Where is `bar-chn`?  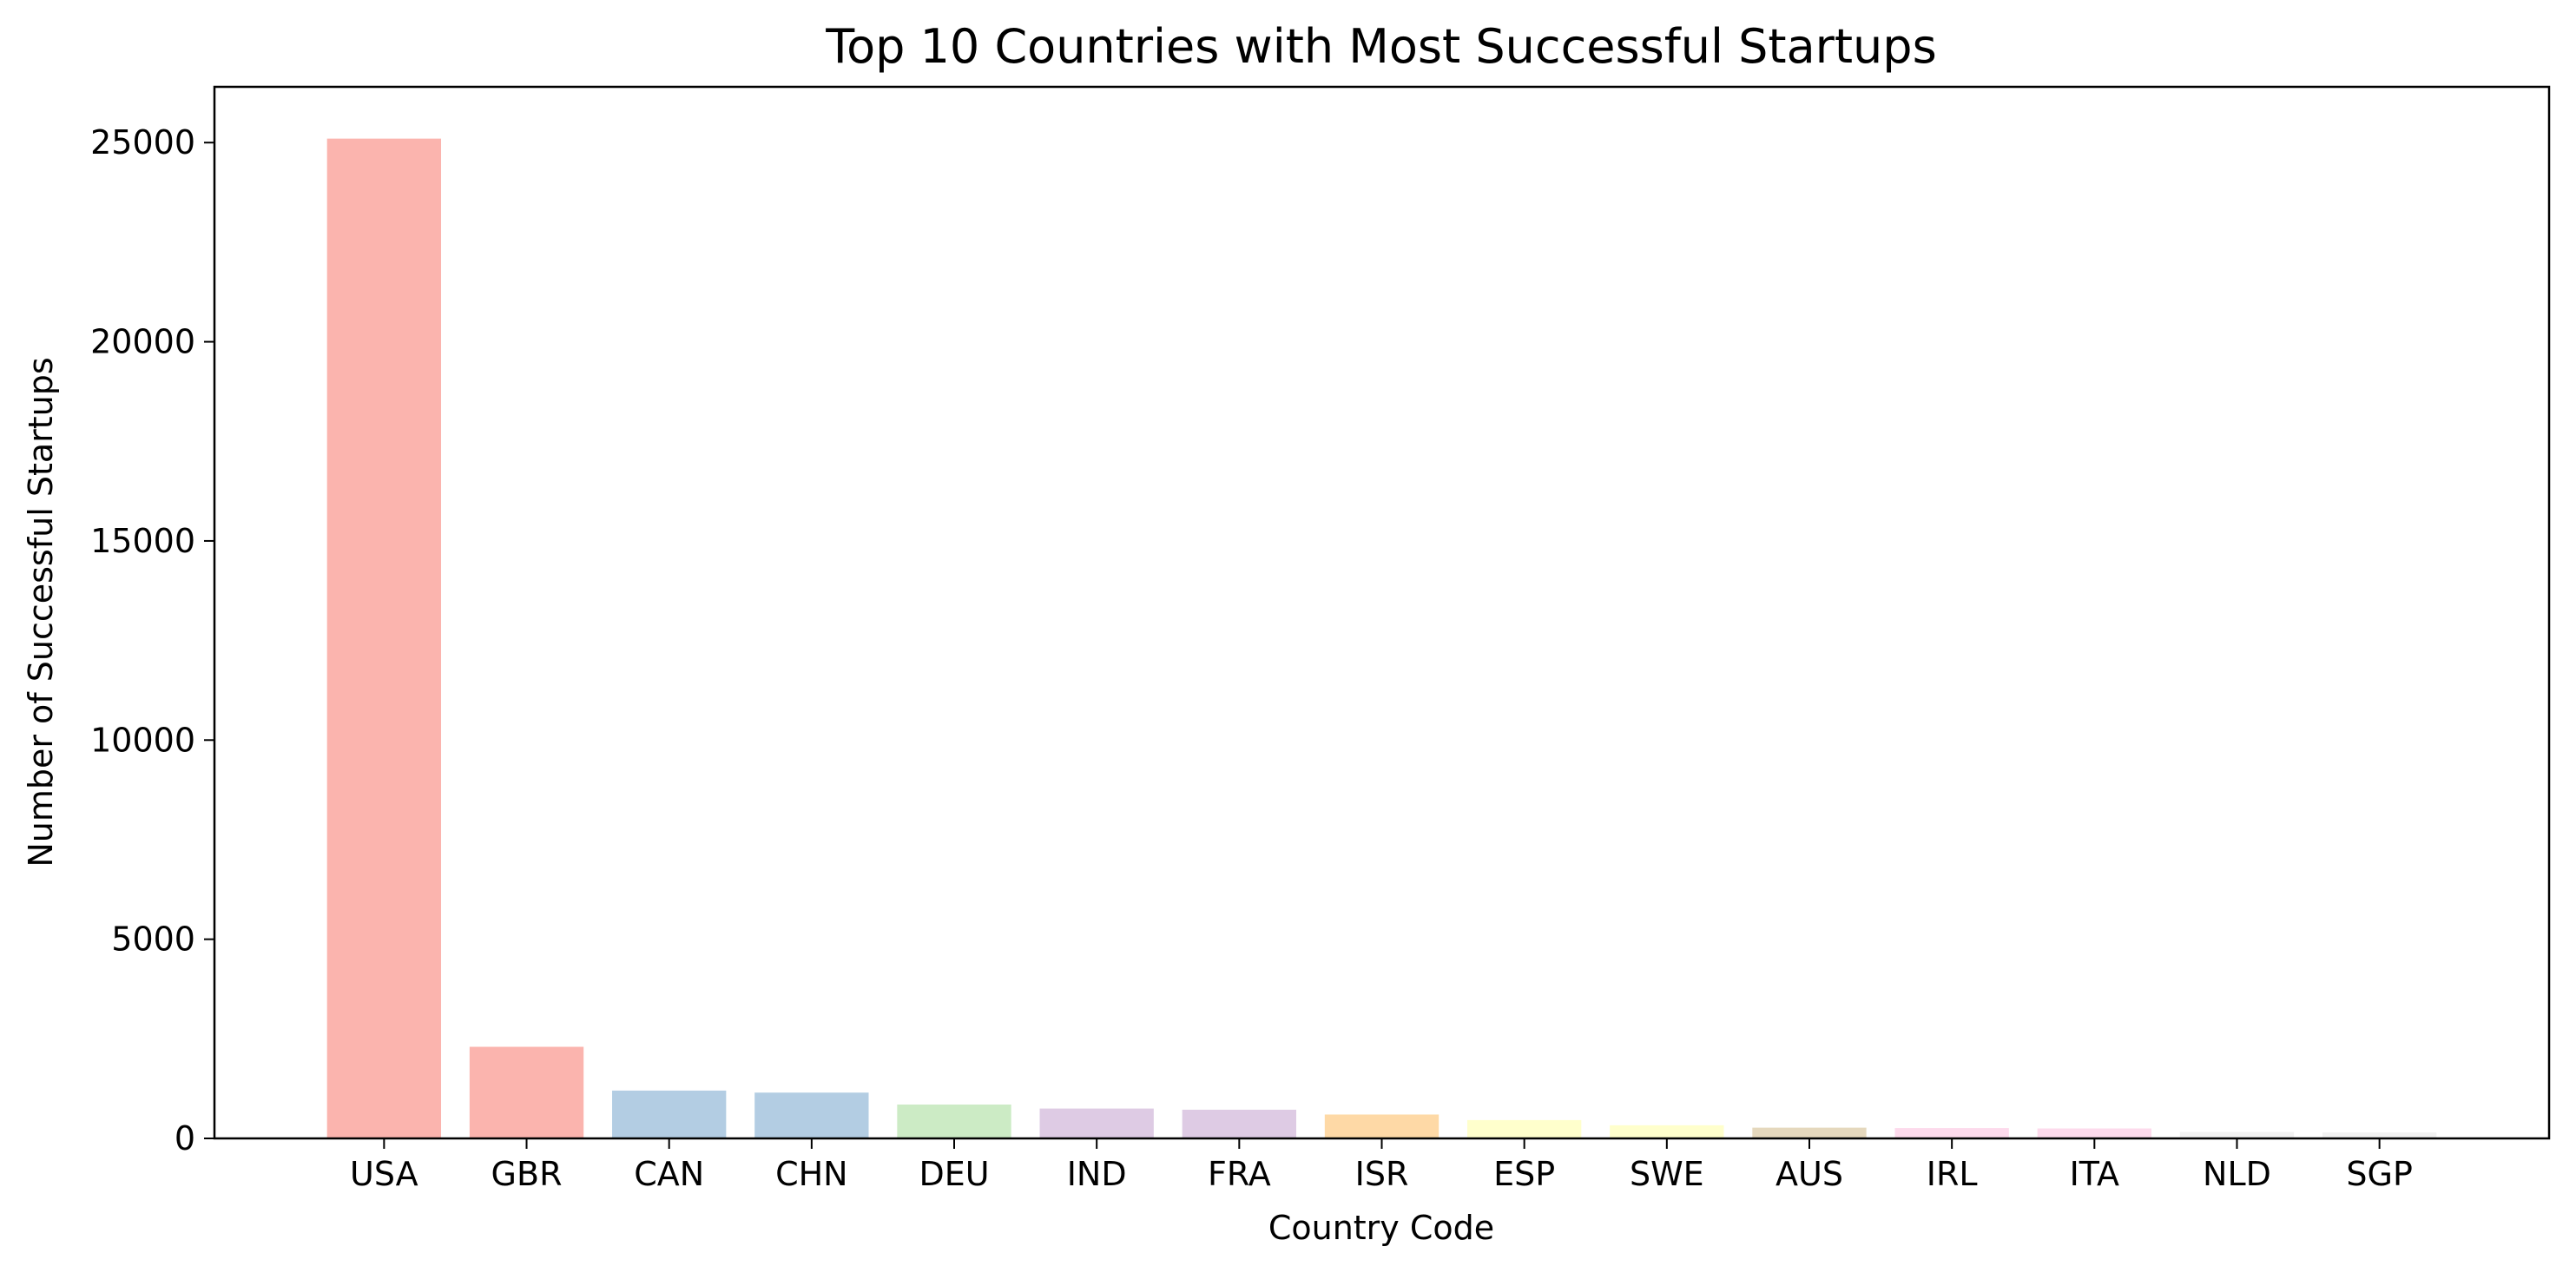
bar-chn is located at coordinates (811, 1115).